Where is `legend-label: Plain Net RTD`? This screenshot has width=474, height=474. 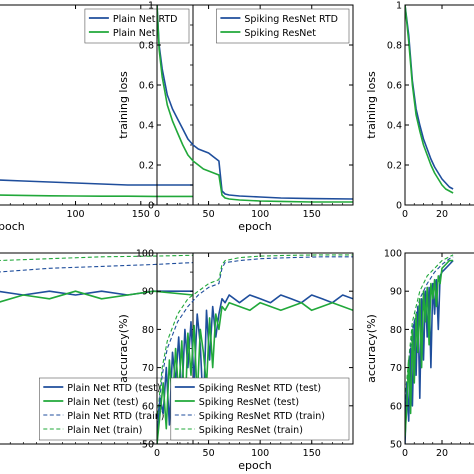
legend-label: Plain Net RTD is located at coordinates (145, 19).